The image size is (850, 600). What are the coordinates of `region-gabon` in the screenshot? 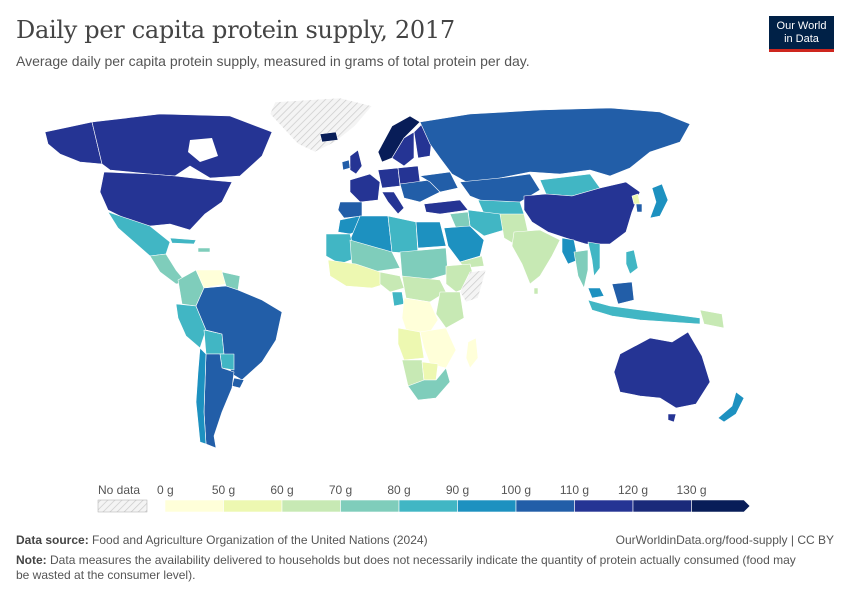 It's located at (398, 299).